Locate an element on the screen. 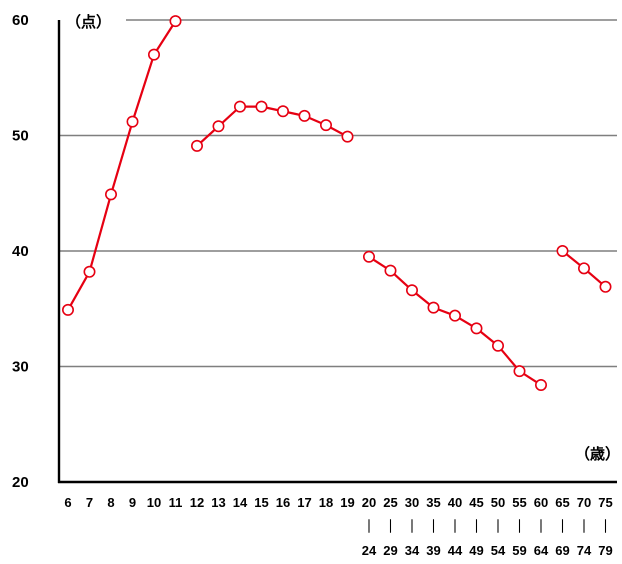  x-tick-label: 50 is located at coordinates (498, 502).